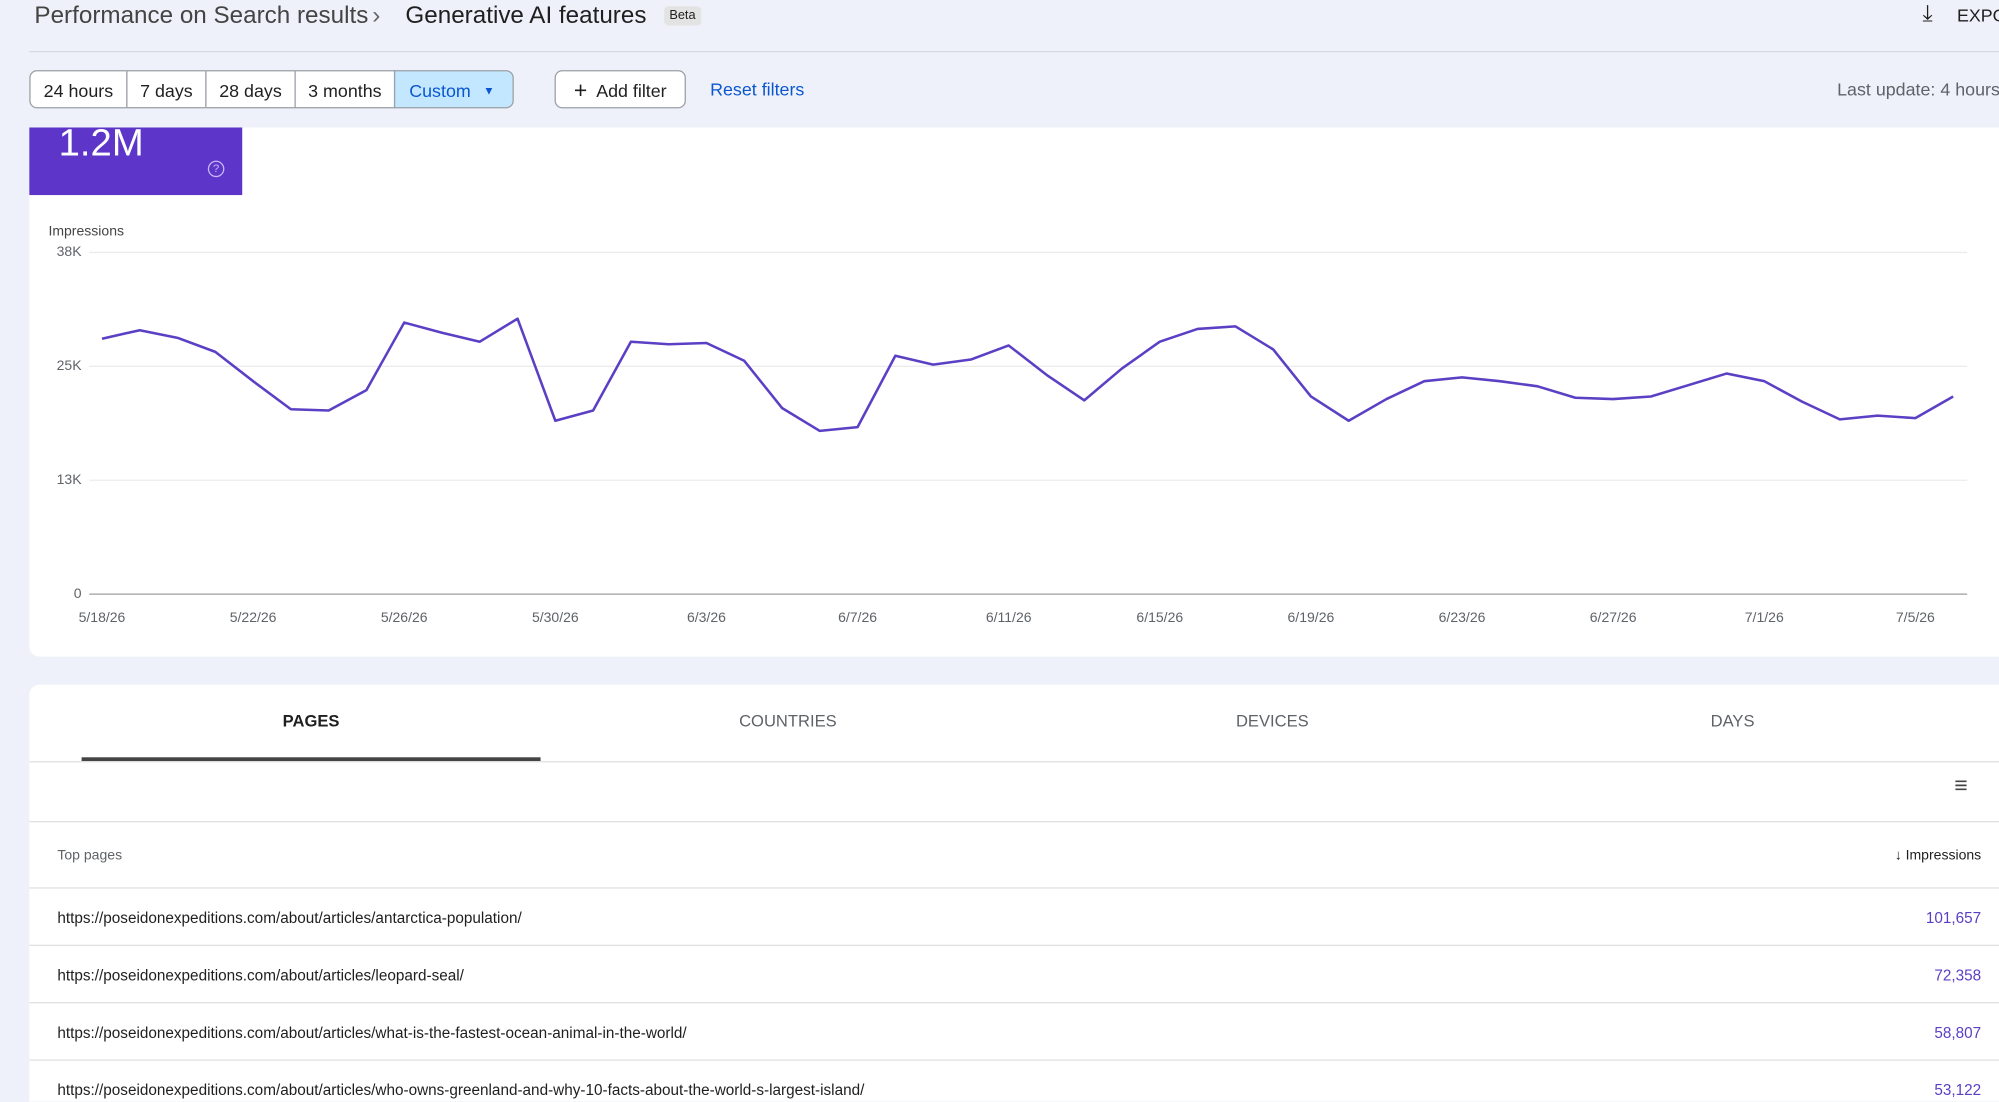 The image size is (1999, 1102). I want to click on x-tick-label: 5/18/26, so click(102, 617).